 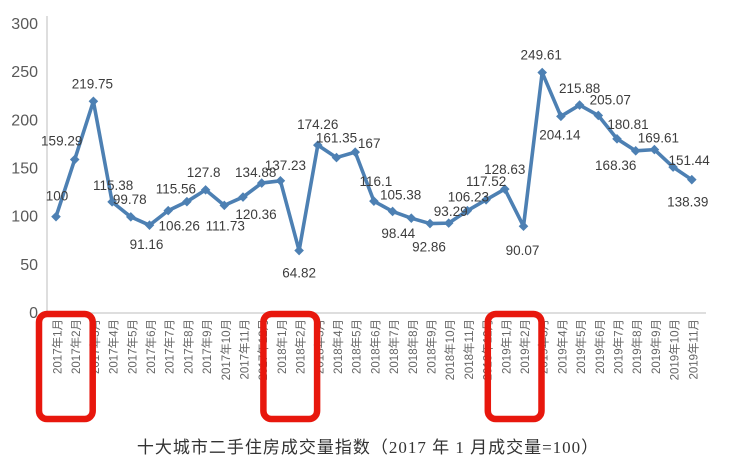 What do you see at coordinates (24, 217) in the screenshot?
I see `y-tick-label: 100` at bounding box center [24, 217].